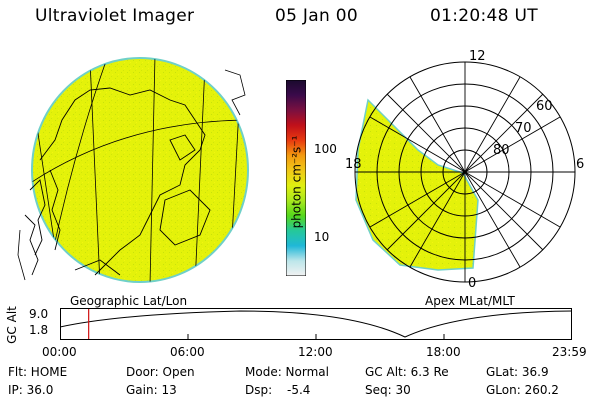  I want to click on status-dsp-value: -5.4, so click(299, 390).